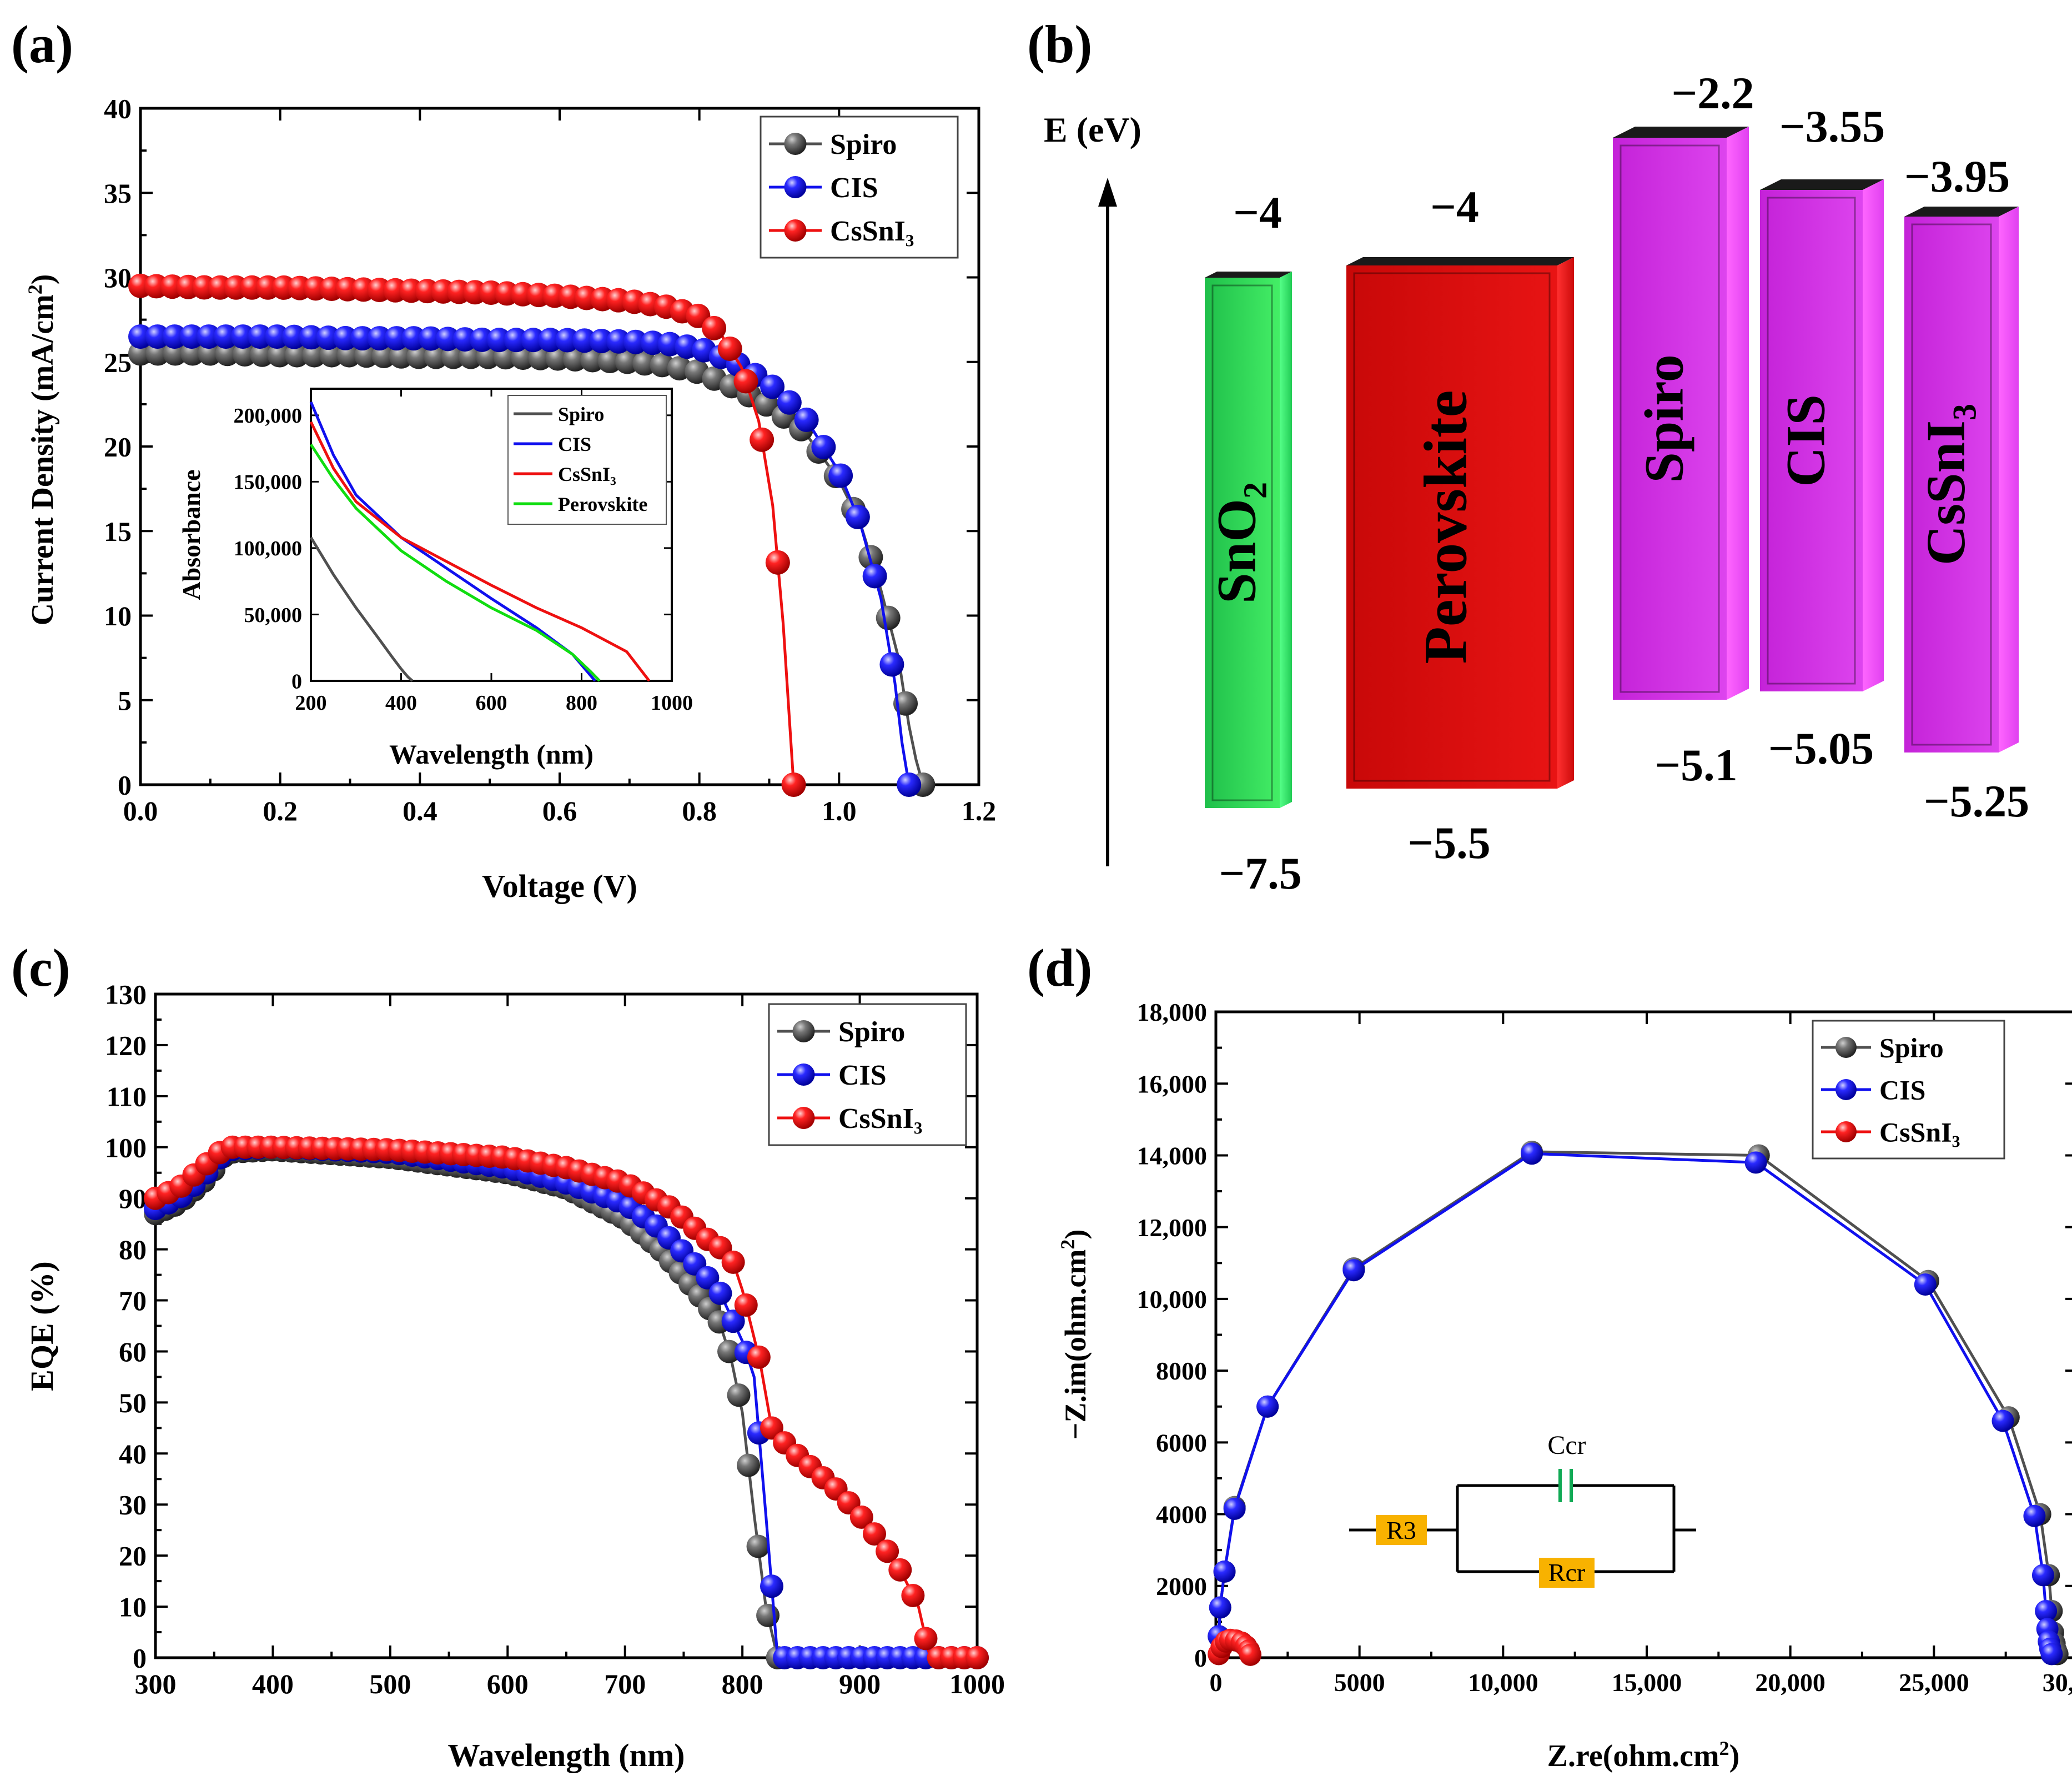  I want to click on panel-label-c: (c), so click(41, 967).